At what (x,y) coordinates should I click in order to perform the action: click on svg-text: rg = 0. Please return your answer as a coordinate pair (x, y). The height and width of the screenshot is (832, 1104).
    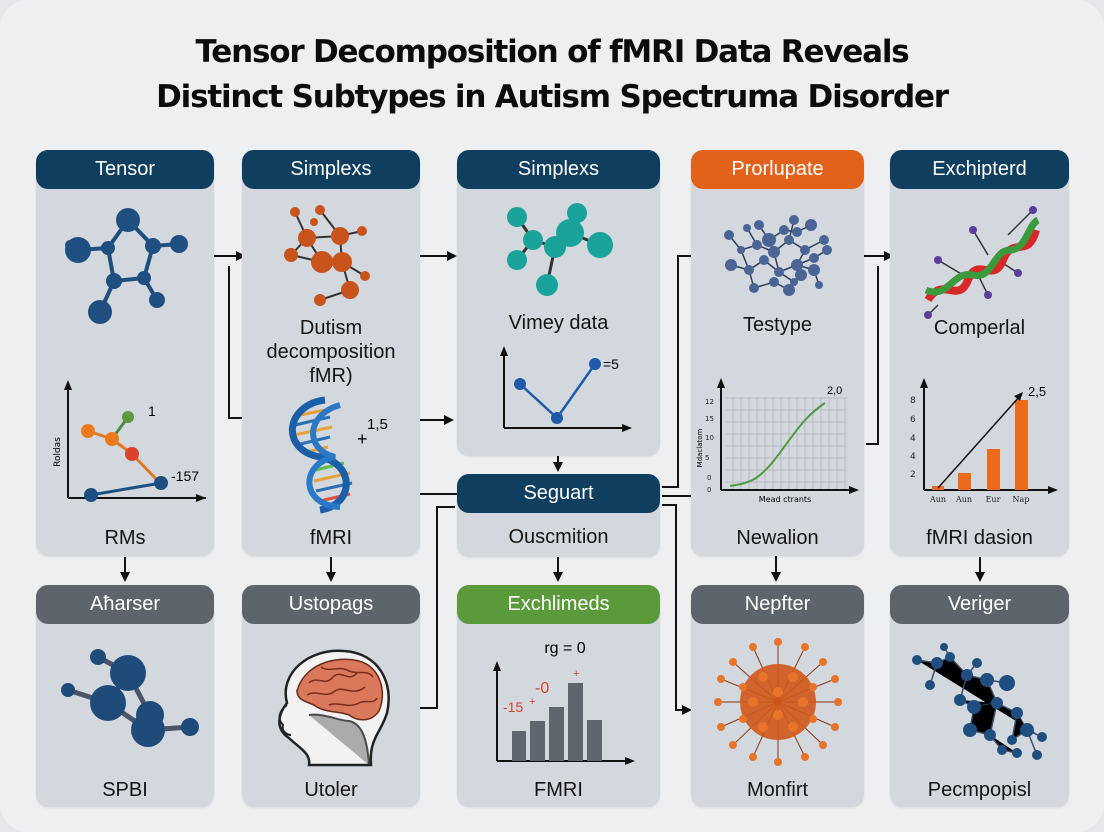
    Looking at the image, I should click on (564, 648).